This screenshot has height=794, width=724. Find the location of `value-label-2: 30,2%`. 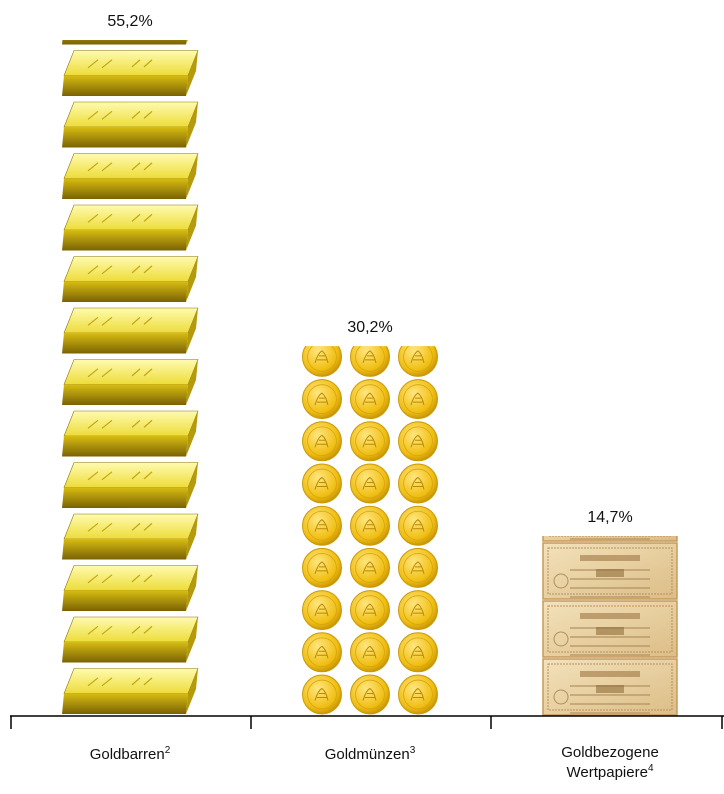

value-label-2: 30,2% is located at coordinates (369, 327).